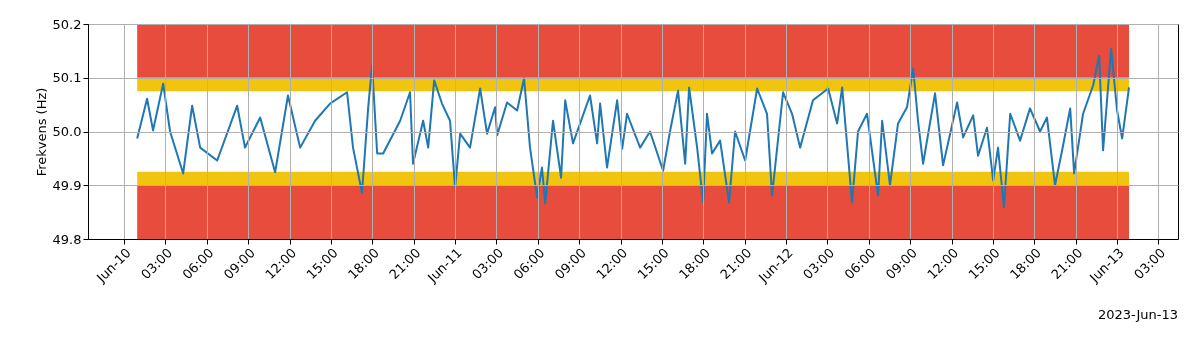 The image size is (1200, 338). I want to click on text: 2023-Jun-13, so click(1137, 314).